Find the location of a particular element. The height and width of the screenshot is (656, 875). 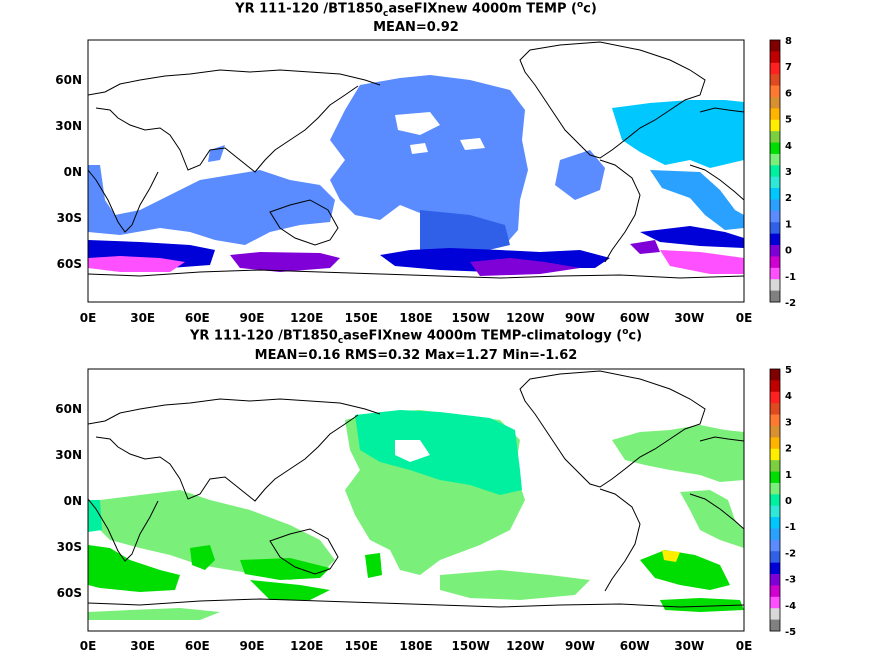

panel-2-lon-label: 150E is located at coordinates (361, 646).